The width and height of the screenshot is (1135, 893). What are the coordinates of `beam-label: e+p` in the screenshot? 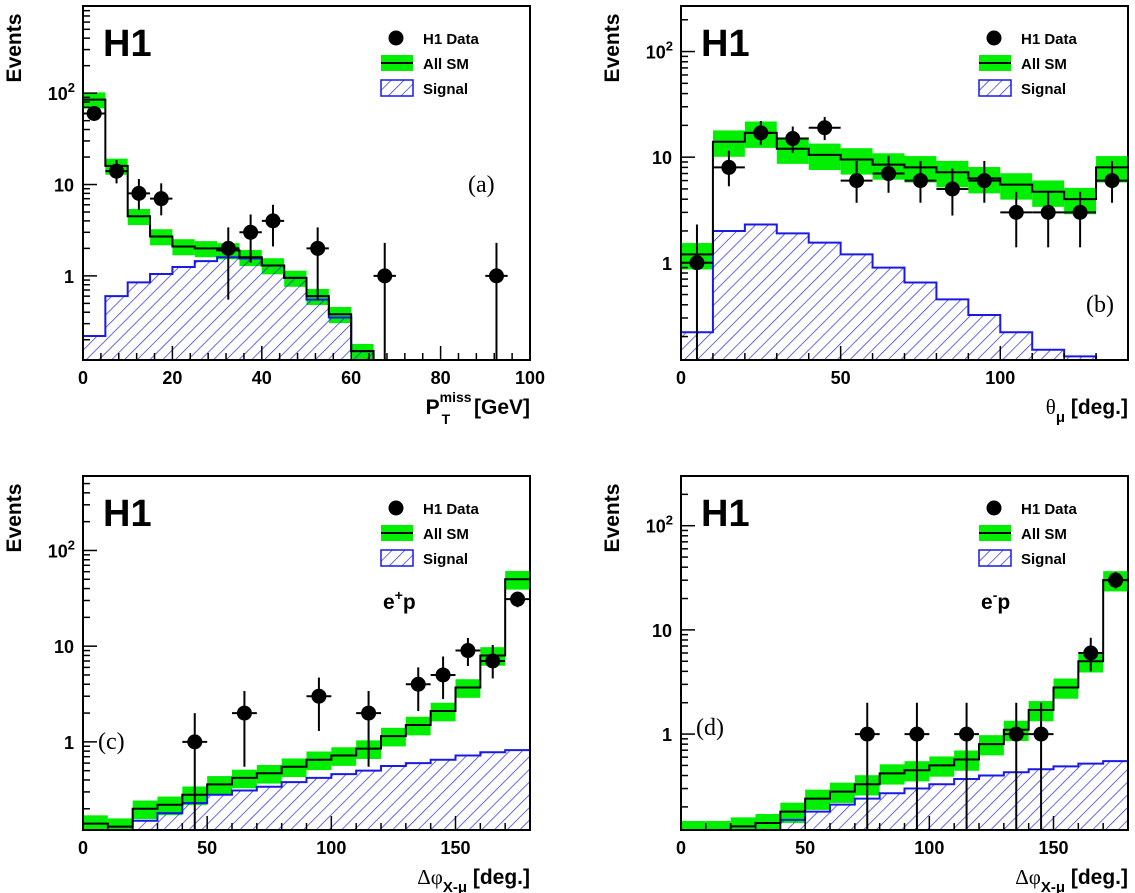 It's located at (399, 600).